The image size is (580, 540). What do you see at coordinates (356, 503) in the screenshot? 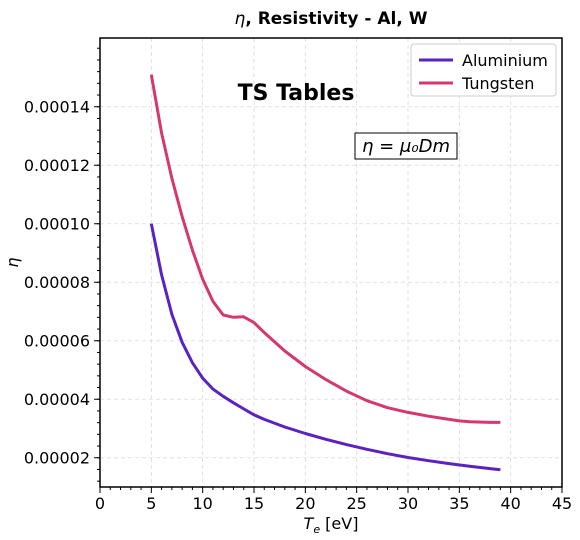
I see `x-tick-label: 25` at bounding box center [356, 503].